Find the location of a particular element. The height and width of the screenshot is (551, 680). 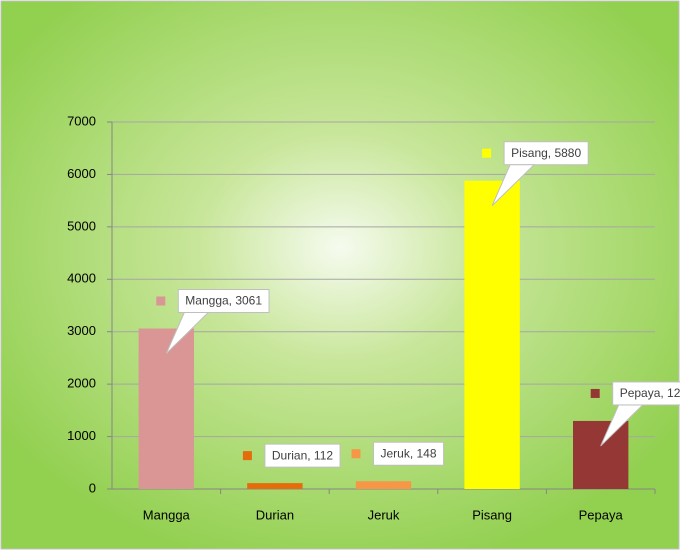

y-tick-label: 7000 is located at coordinates (81, 120).